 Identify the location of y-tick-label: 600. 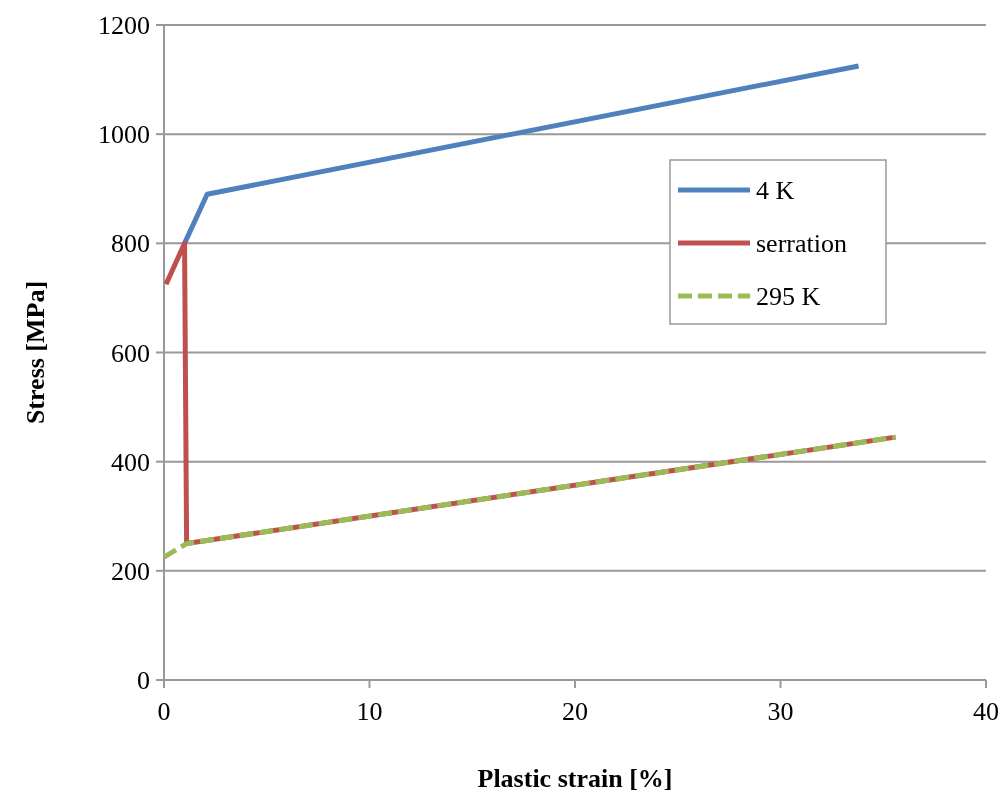
(130, 353).